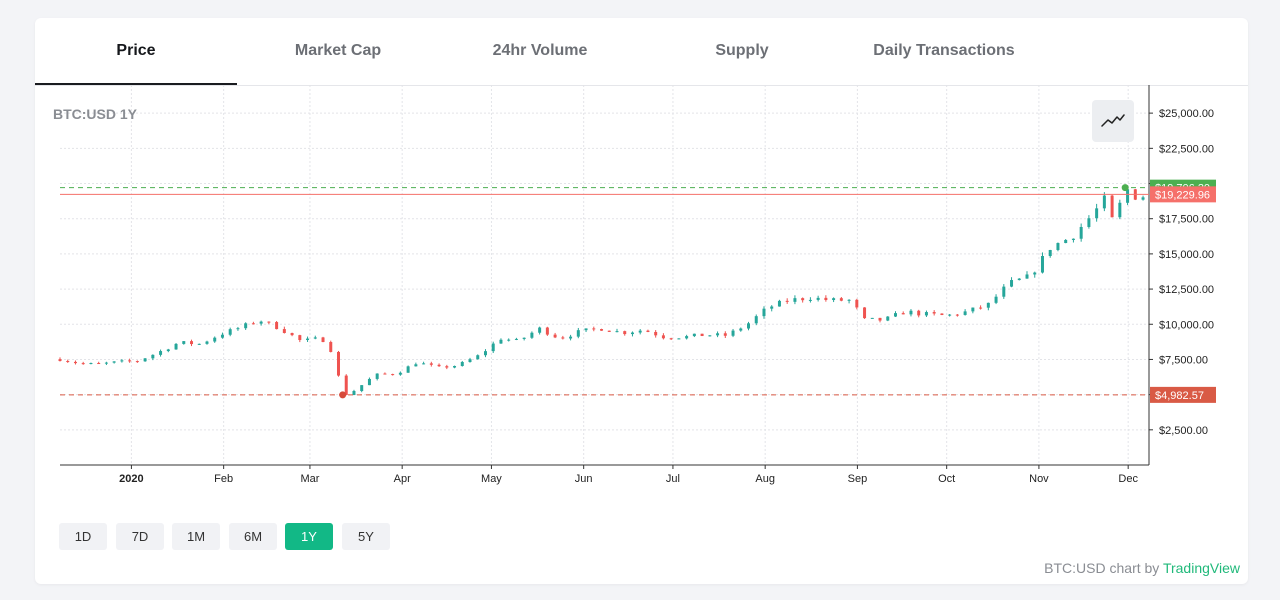  Describe the element at coordinates (1186, 325) in the screenshot. I see `y-tick-label: $10,000.00` at that location.